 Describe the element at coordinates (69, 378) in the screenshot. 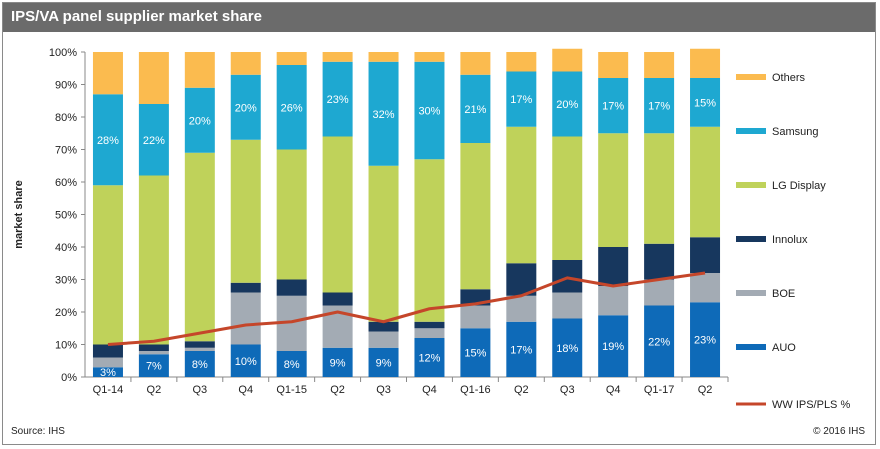

I see `y-tick-label: 0%` at that location.